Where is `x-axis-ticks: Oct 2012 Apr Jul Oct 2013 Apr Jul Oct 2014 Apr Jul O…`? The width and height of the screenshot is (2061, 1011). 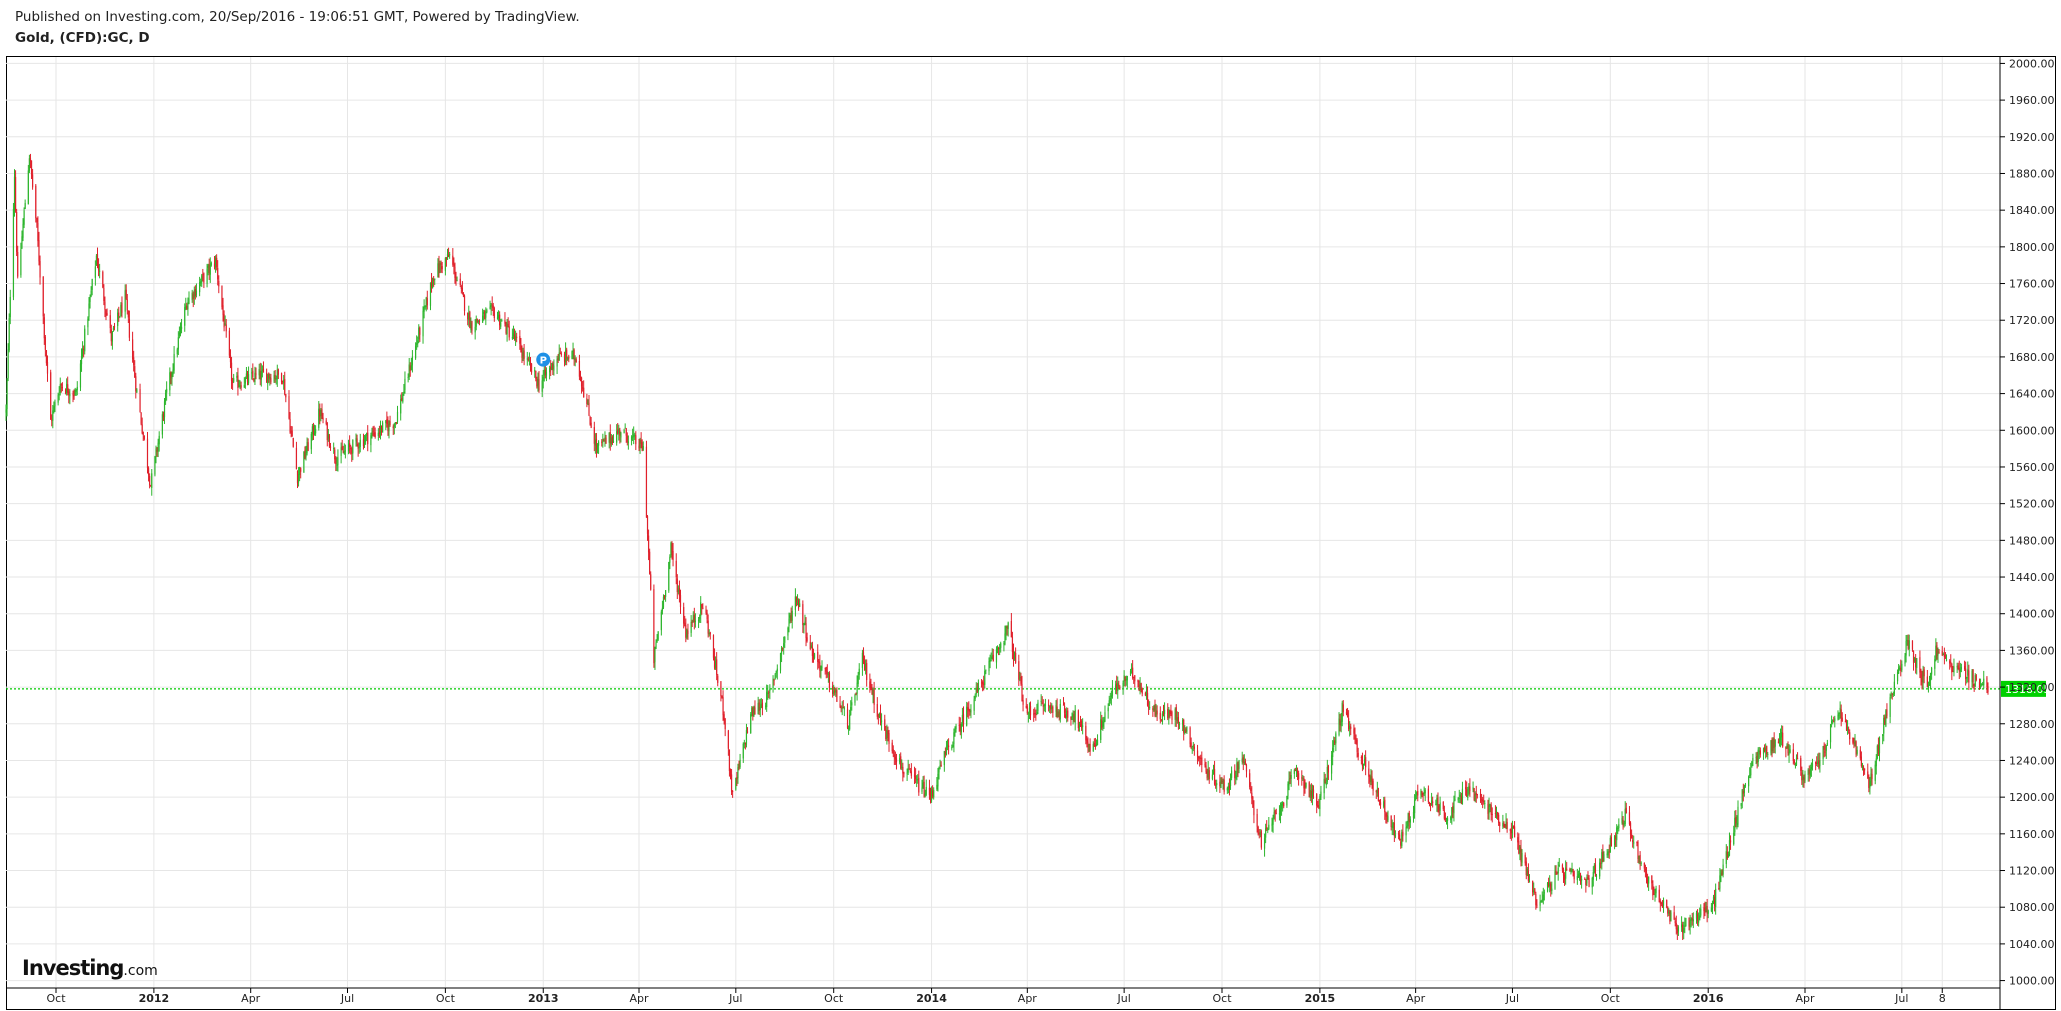
x-axis-ticks: Oct 2012 Apr Jul Oct 2013 Apr Jul Oct 2014 Apr Jul O… is located at coordinates (996, 996).